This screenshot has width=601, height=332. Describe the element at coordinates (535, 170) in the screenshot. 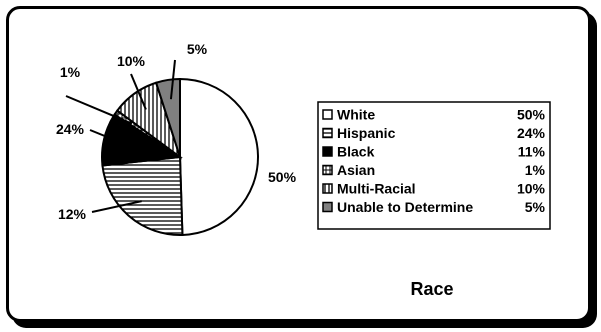

I see `legend-value: 1%` at that location.